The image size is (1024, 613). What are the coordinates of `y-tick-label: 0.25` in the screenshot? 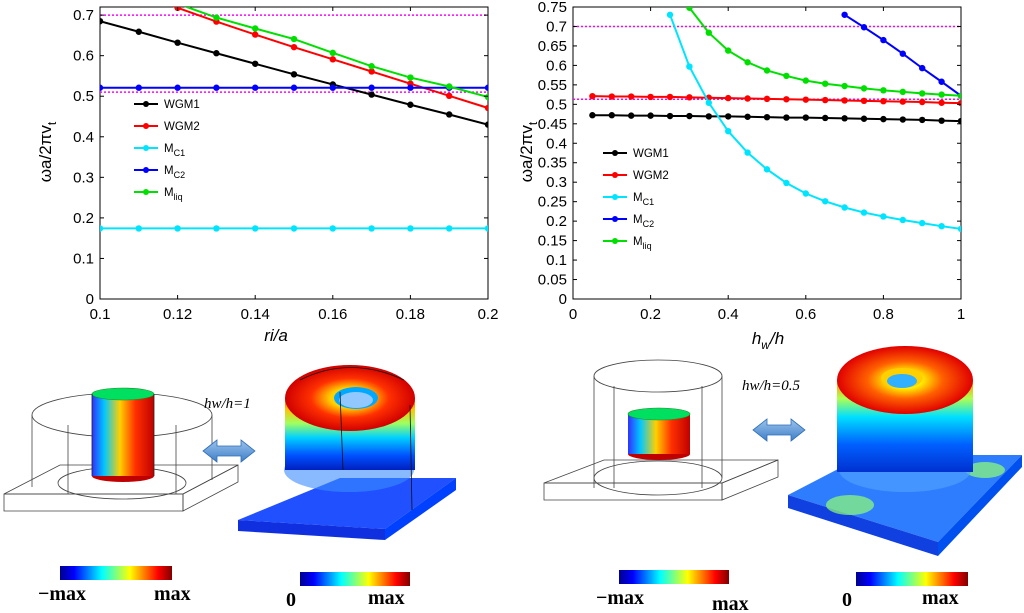 It's located at (552, 202).